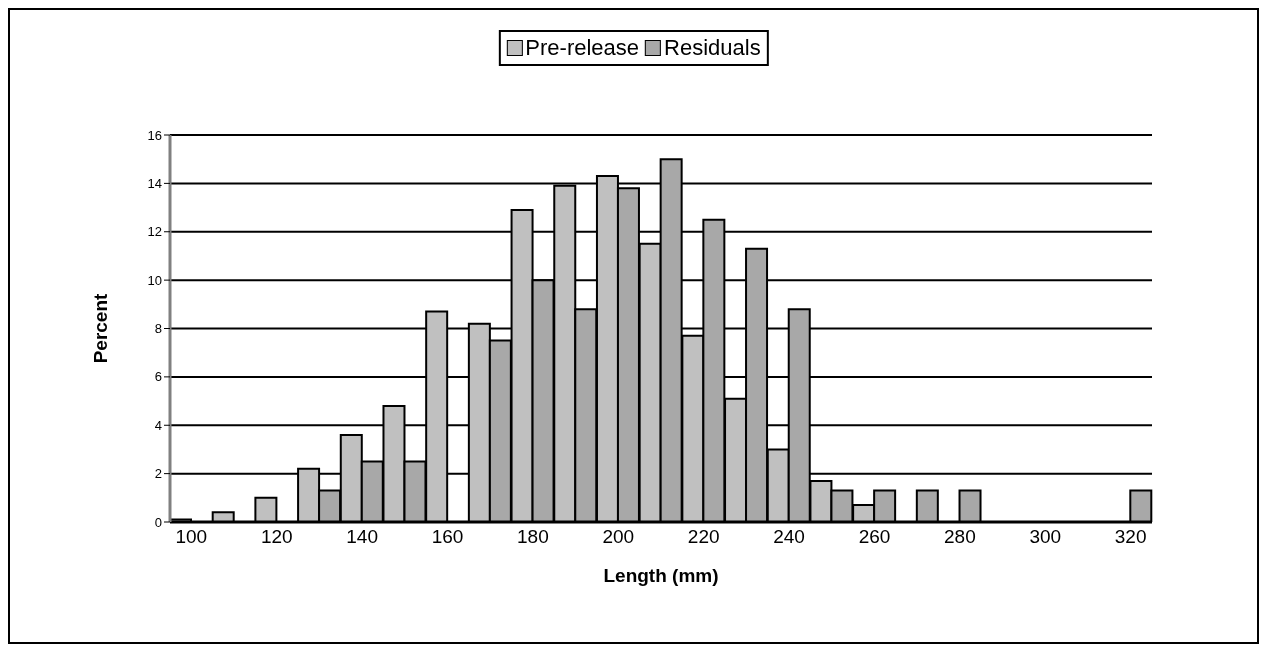 The width and height of the screenshot is (1267, 652). I want to click on x-tick-label: 160, so click(447, 537).